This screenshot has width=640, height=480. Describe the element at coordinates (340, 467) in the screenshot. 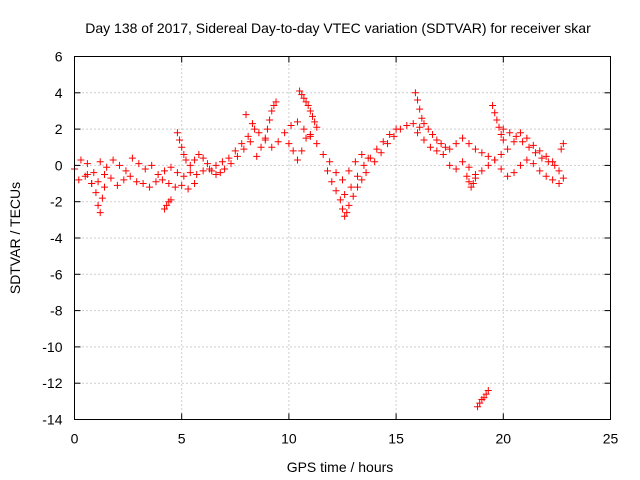

I see `x-axis-label: GPS time / hours` at that location.